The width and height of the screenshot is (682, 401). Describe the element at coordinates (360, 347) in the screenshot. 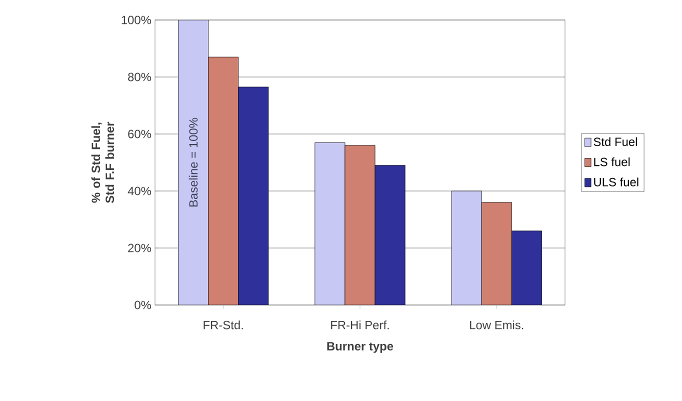

I see `x-axis-title: Burner type` at that location.